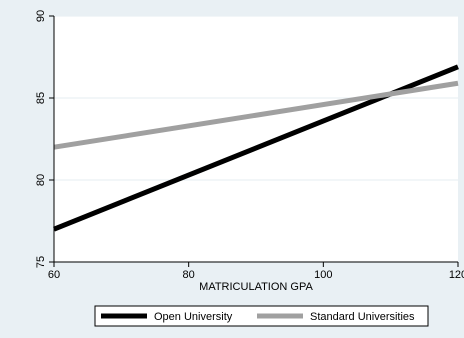  I want to click on x-axis-ticks: 60 80 100 120, so click(256, 271).